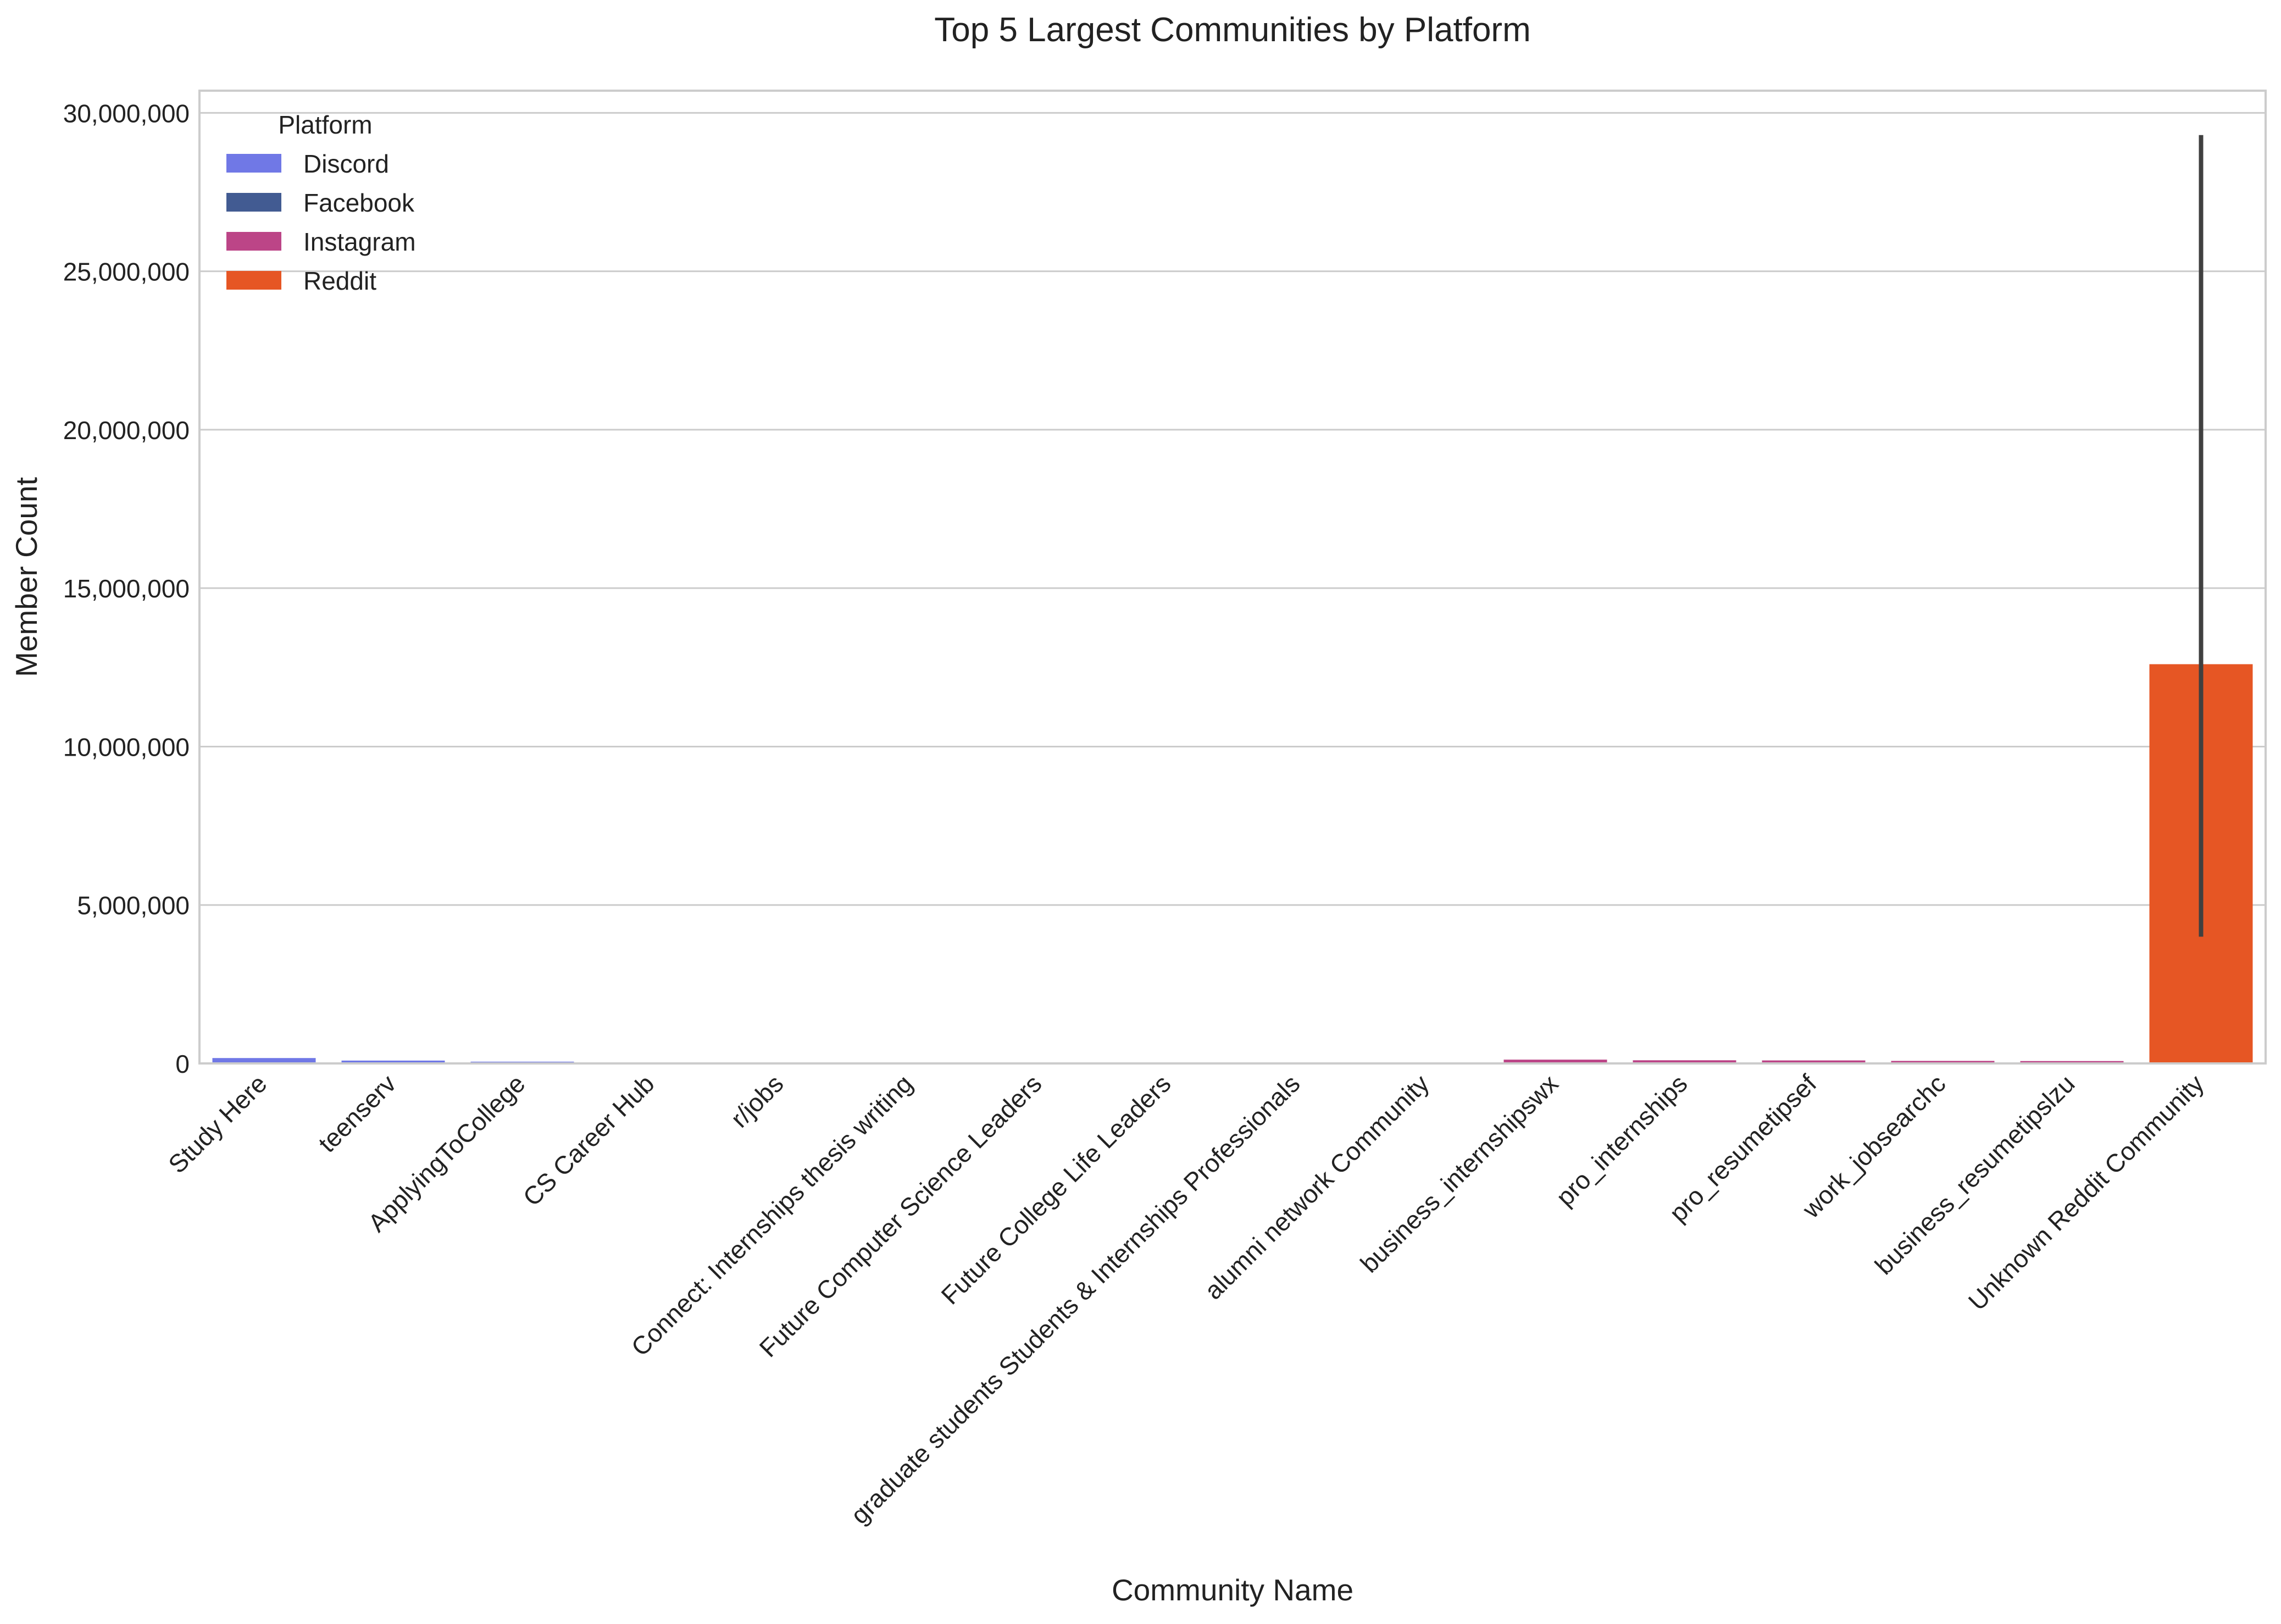  Describe the element at coordinates (359, 203) in the screenshot. I see `legend-label: Facebook` at that location.